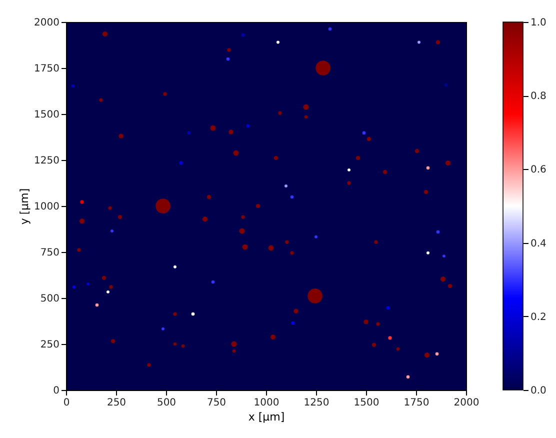 The height and width of the screenshot is (438, 556). I want to click on x-tick-label: 0, so click(66, 403).